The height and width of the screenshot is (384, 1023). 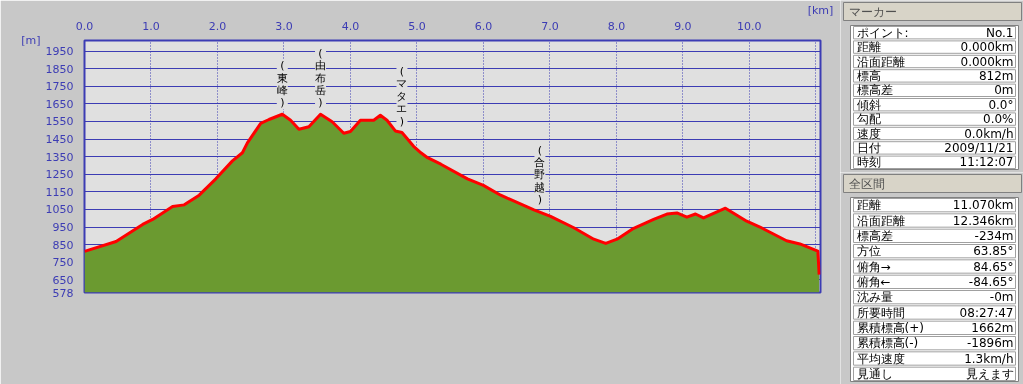 What do you see at coordinates (983, 220) in the screenshot?
I see `text: 12.346km` at bounding box center [983, 220].